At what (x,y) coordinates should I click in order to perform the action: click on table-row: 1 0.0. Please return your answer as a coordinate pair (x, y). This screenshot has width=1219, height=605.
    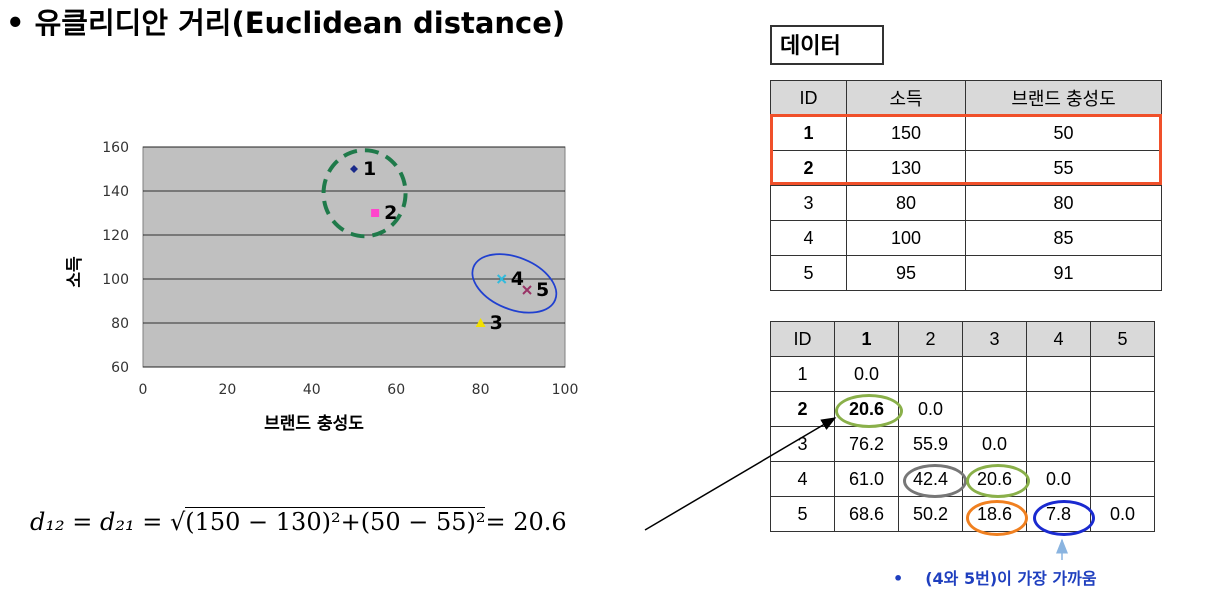
    Looking at the image, I should click on (962, 374).